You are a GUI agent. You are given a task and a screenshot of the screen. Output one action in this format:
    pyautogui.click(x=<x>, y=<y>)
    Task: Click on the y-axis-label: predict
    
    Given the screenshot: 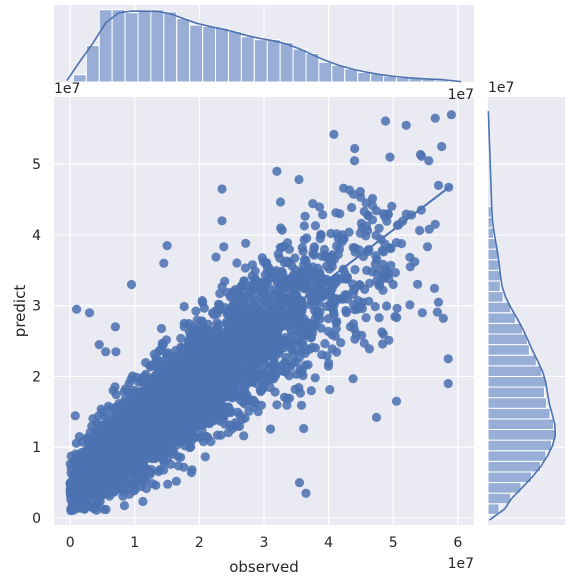 What is the action you would take?
    pyautogui.click(x=20, y=311)
    